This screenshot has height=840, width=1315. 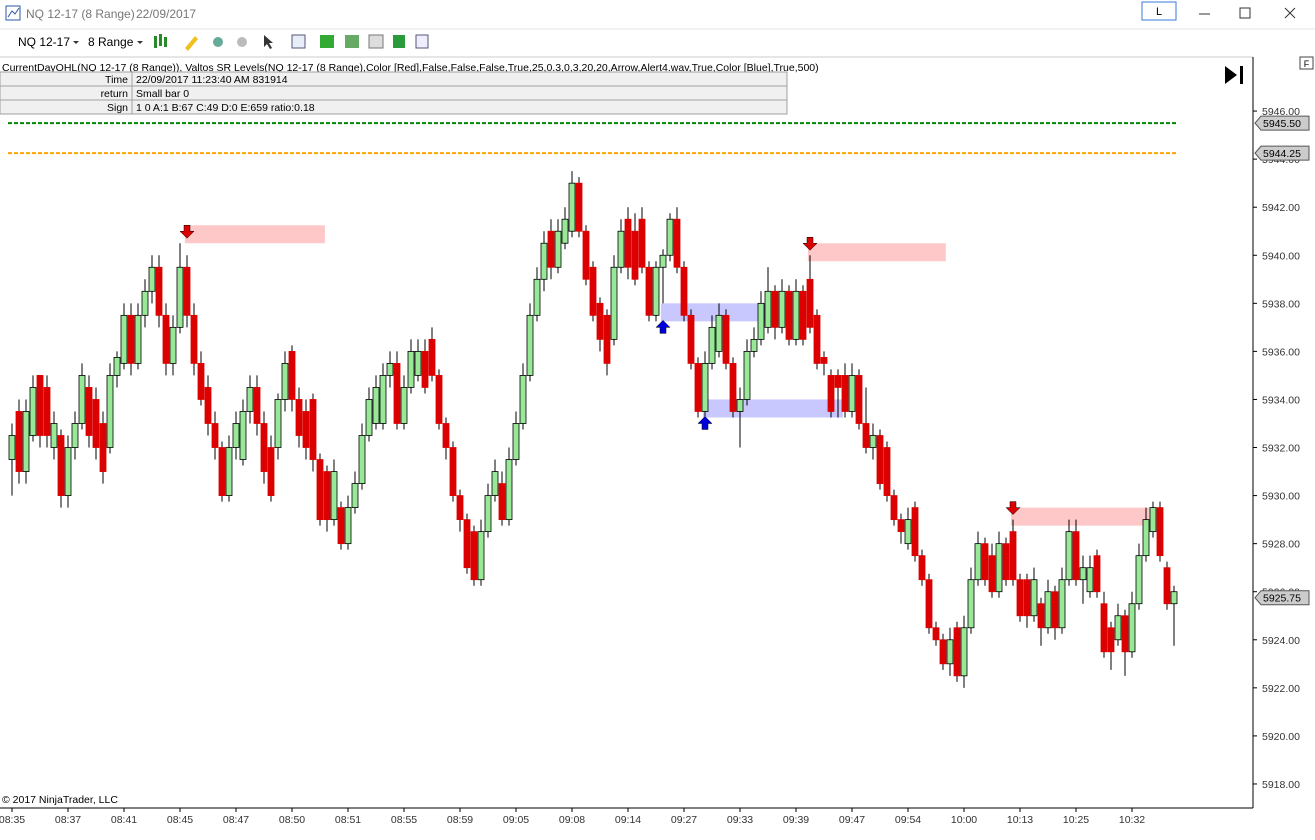 What do you see at coordinates (1281, 400) in the screenshot?
I see `y-tick-label: 5934.00` at bounding box center [1281, 400].